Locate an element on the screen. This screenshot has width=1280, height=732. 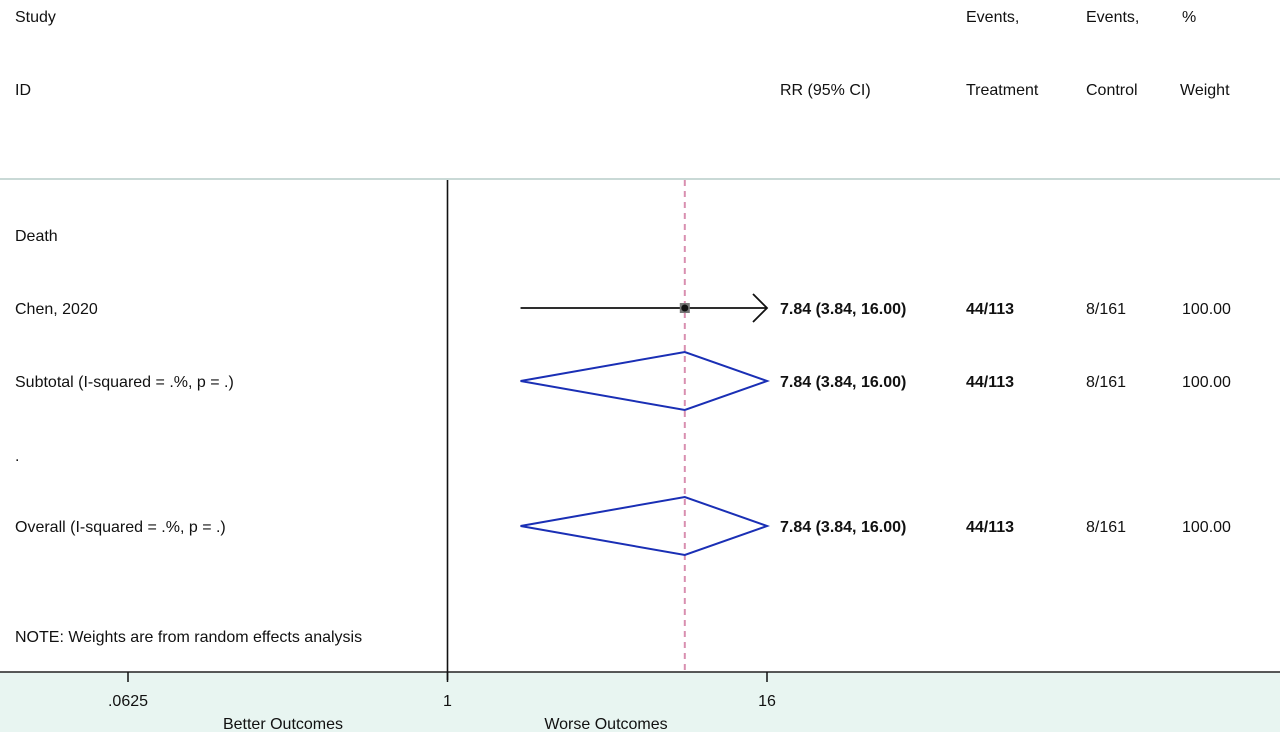
header-events-treatment-1: Events, is located at coordinates (992, 17).